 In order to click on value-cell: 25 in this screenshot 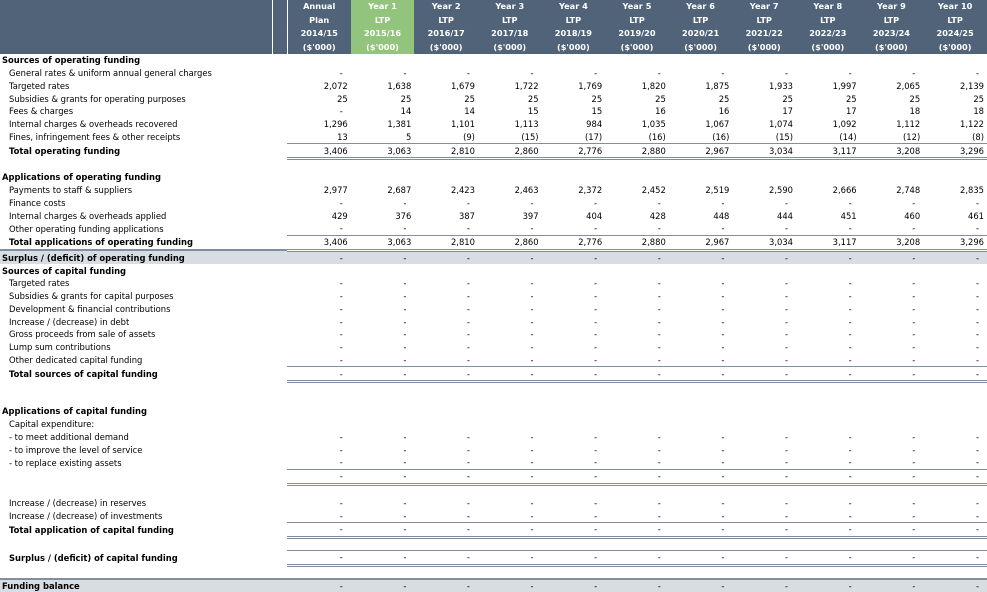, I will do `click(764, 98)`.